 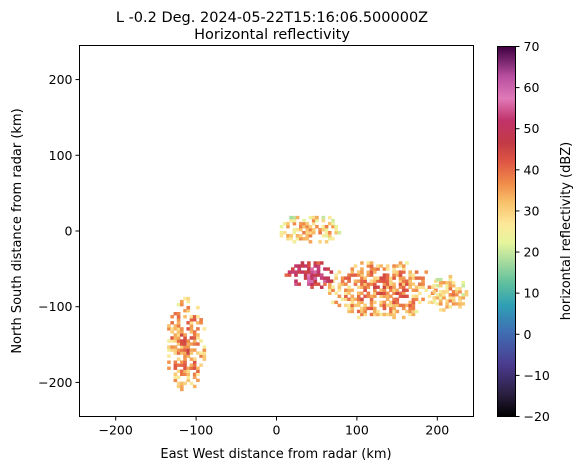 What do you see at coordinates (532, 293) in the screenshot?
I see `colorbar-tick-label: 10` at bounding box center [532, 293].